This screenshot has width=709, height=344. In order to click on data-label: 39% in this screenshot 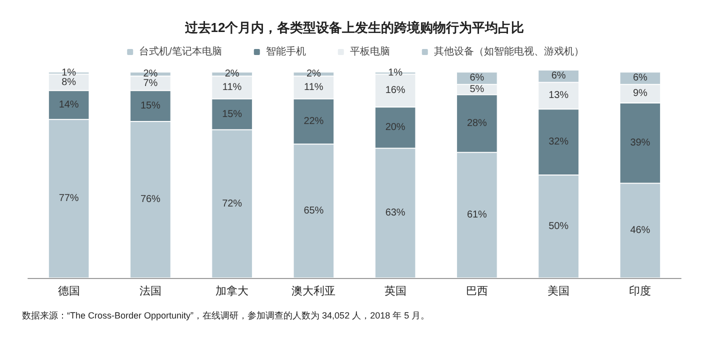, I will do `click(640, 143)`.